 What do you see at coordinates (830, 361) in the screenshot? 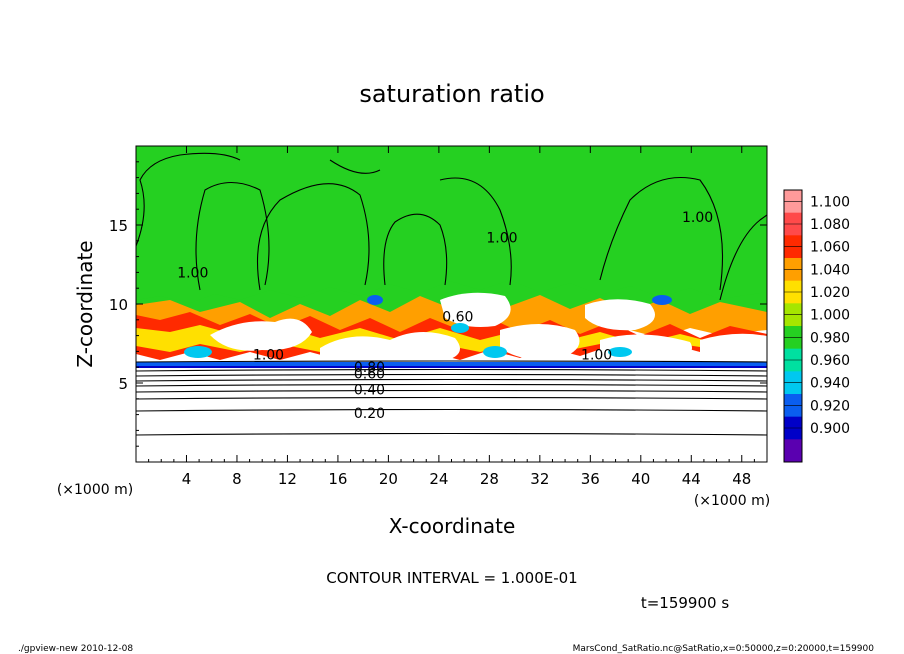
I see `colorbar-label: 0.960` at bounding box center [830, 361].